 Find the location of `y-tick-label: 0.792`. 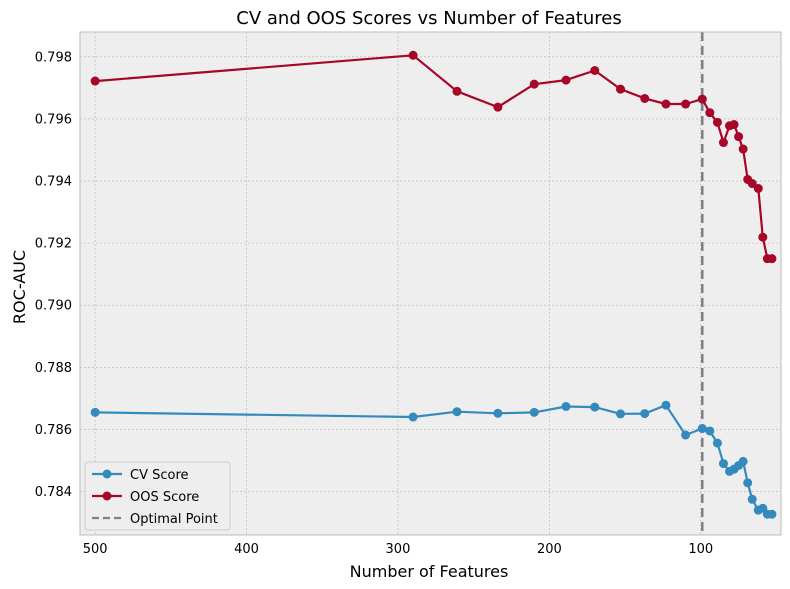

y-tick-label: 0.792 is located at coordinates (53, 244).